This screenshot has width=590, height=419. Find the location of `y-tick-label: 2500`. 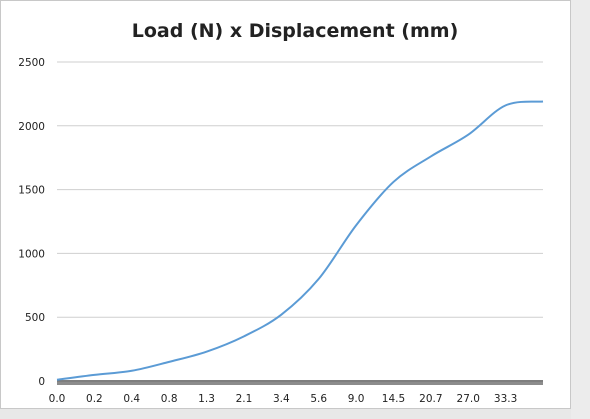

y-tick-label: 2500 is located at coordinates (31, 63).